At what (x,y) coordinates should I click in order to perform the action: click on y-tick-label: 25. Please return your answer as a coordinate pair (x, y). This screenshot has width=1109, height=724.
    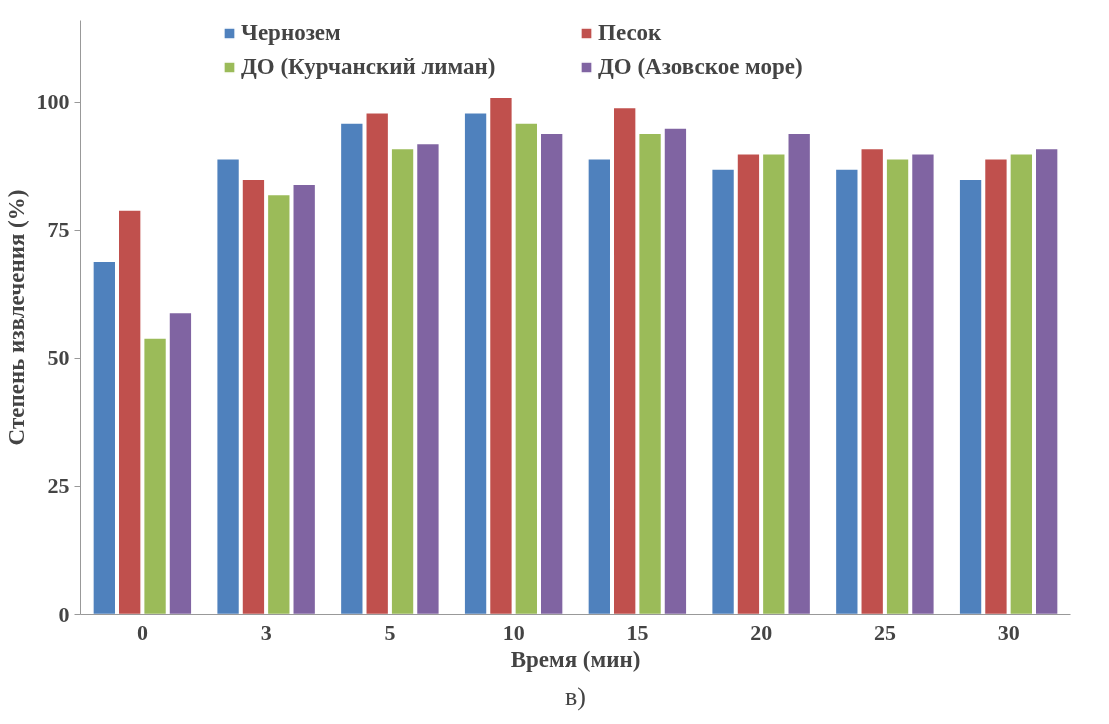
    Looking at the image, I should click on (58, 486).